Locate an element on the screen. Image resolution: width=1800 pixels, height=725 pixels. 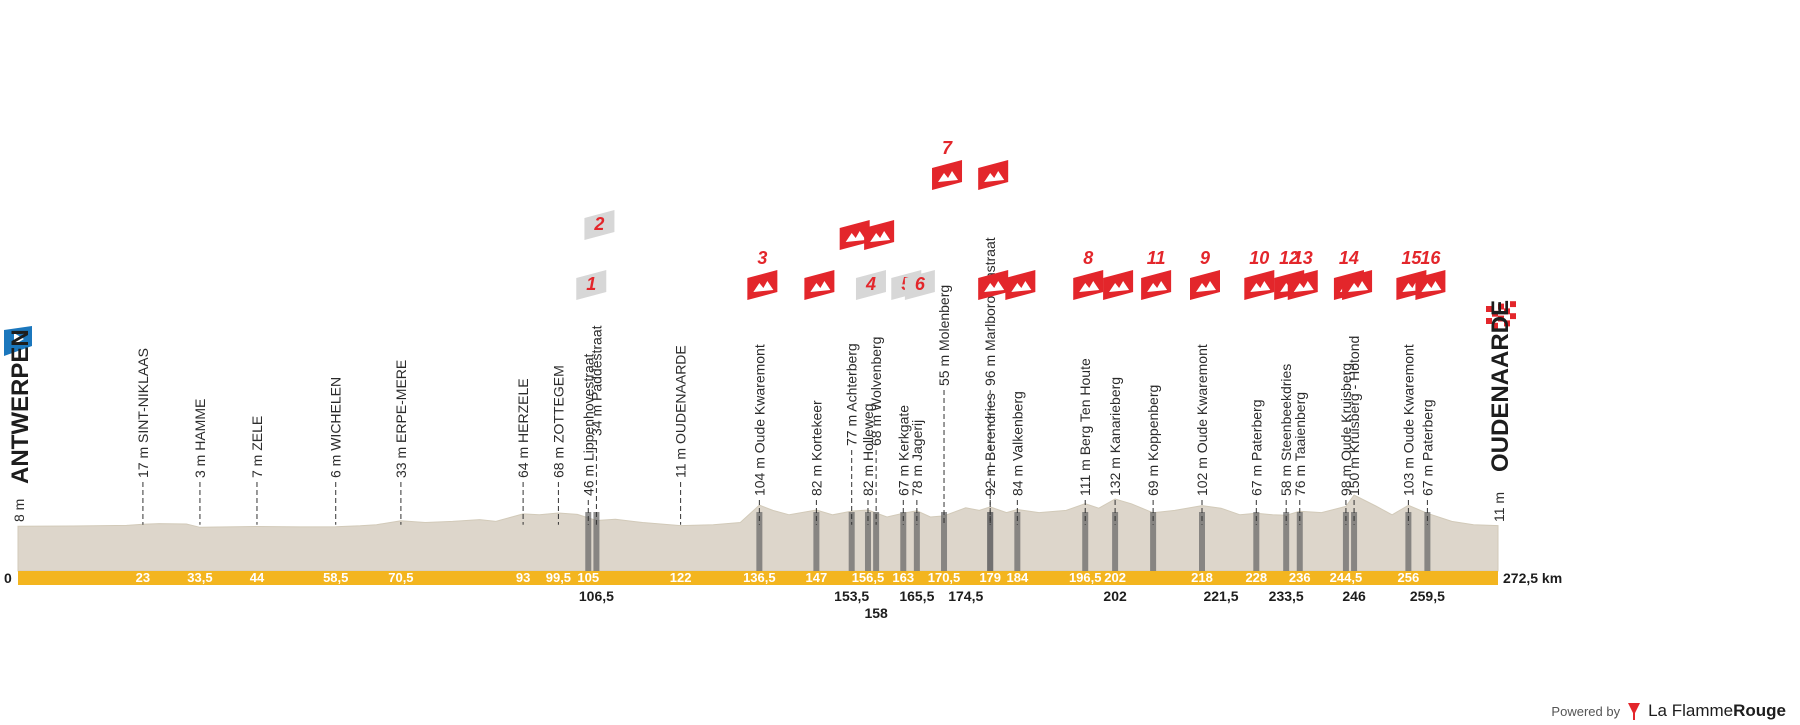
km-tick-label: 44 is located at coordinates (257, 577).